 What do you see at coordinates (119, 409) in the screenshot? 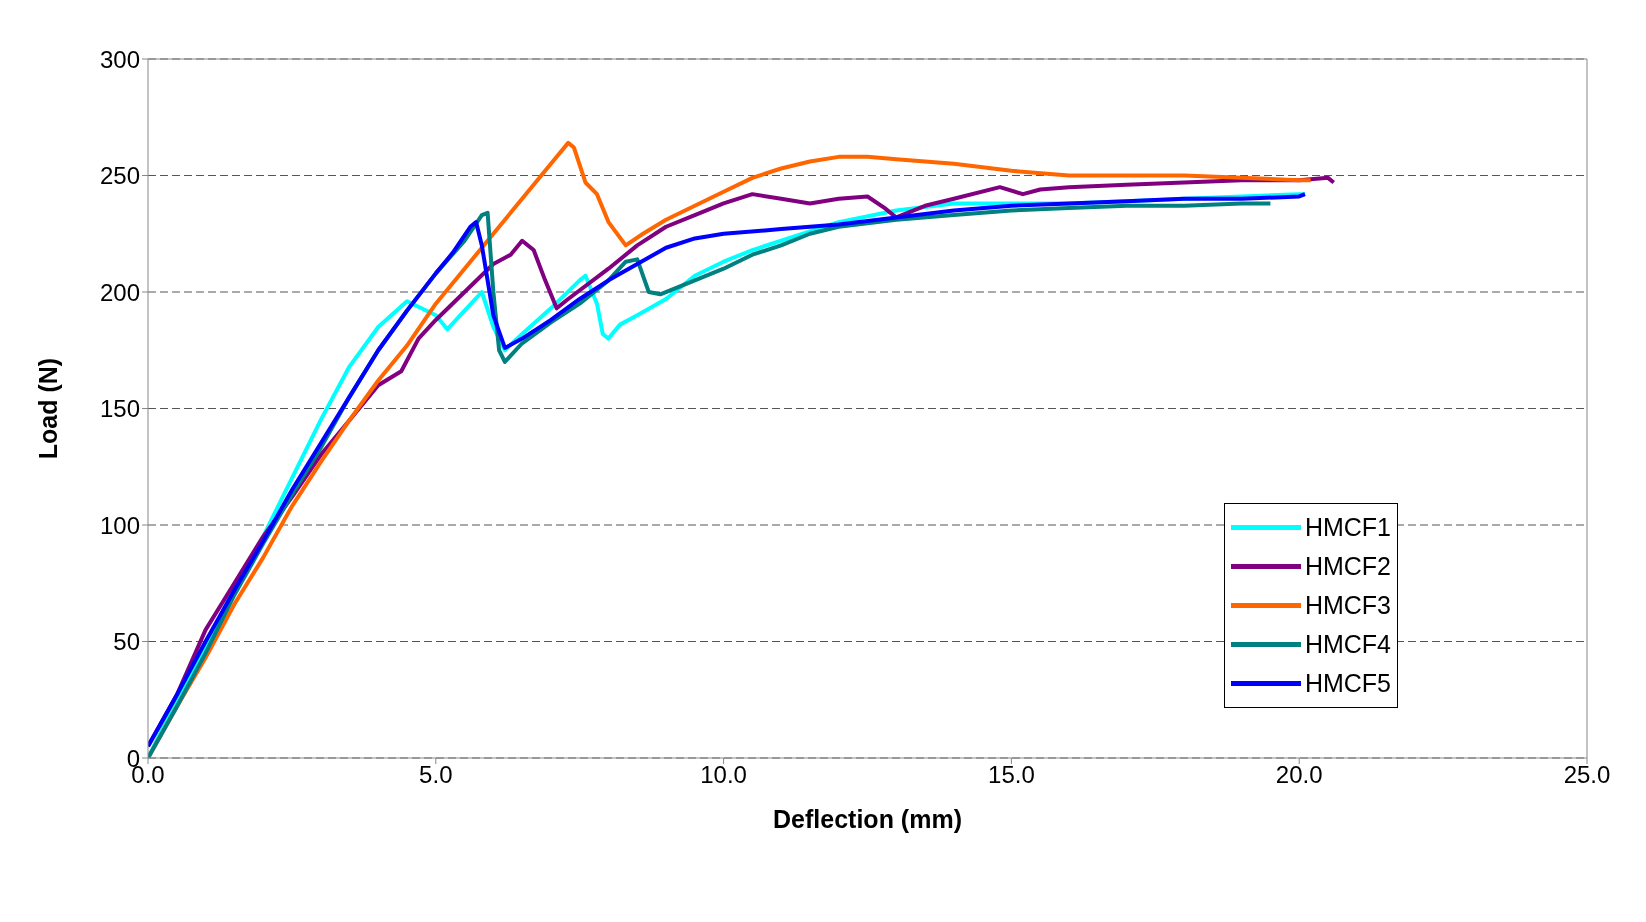
I see `y-tick-label: 150` at bounding box center [119, 409].